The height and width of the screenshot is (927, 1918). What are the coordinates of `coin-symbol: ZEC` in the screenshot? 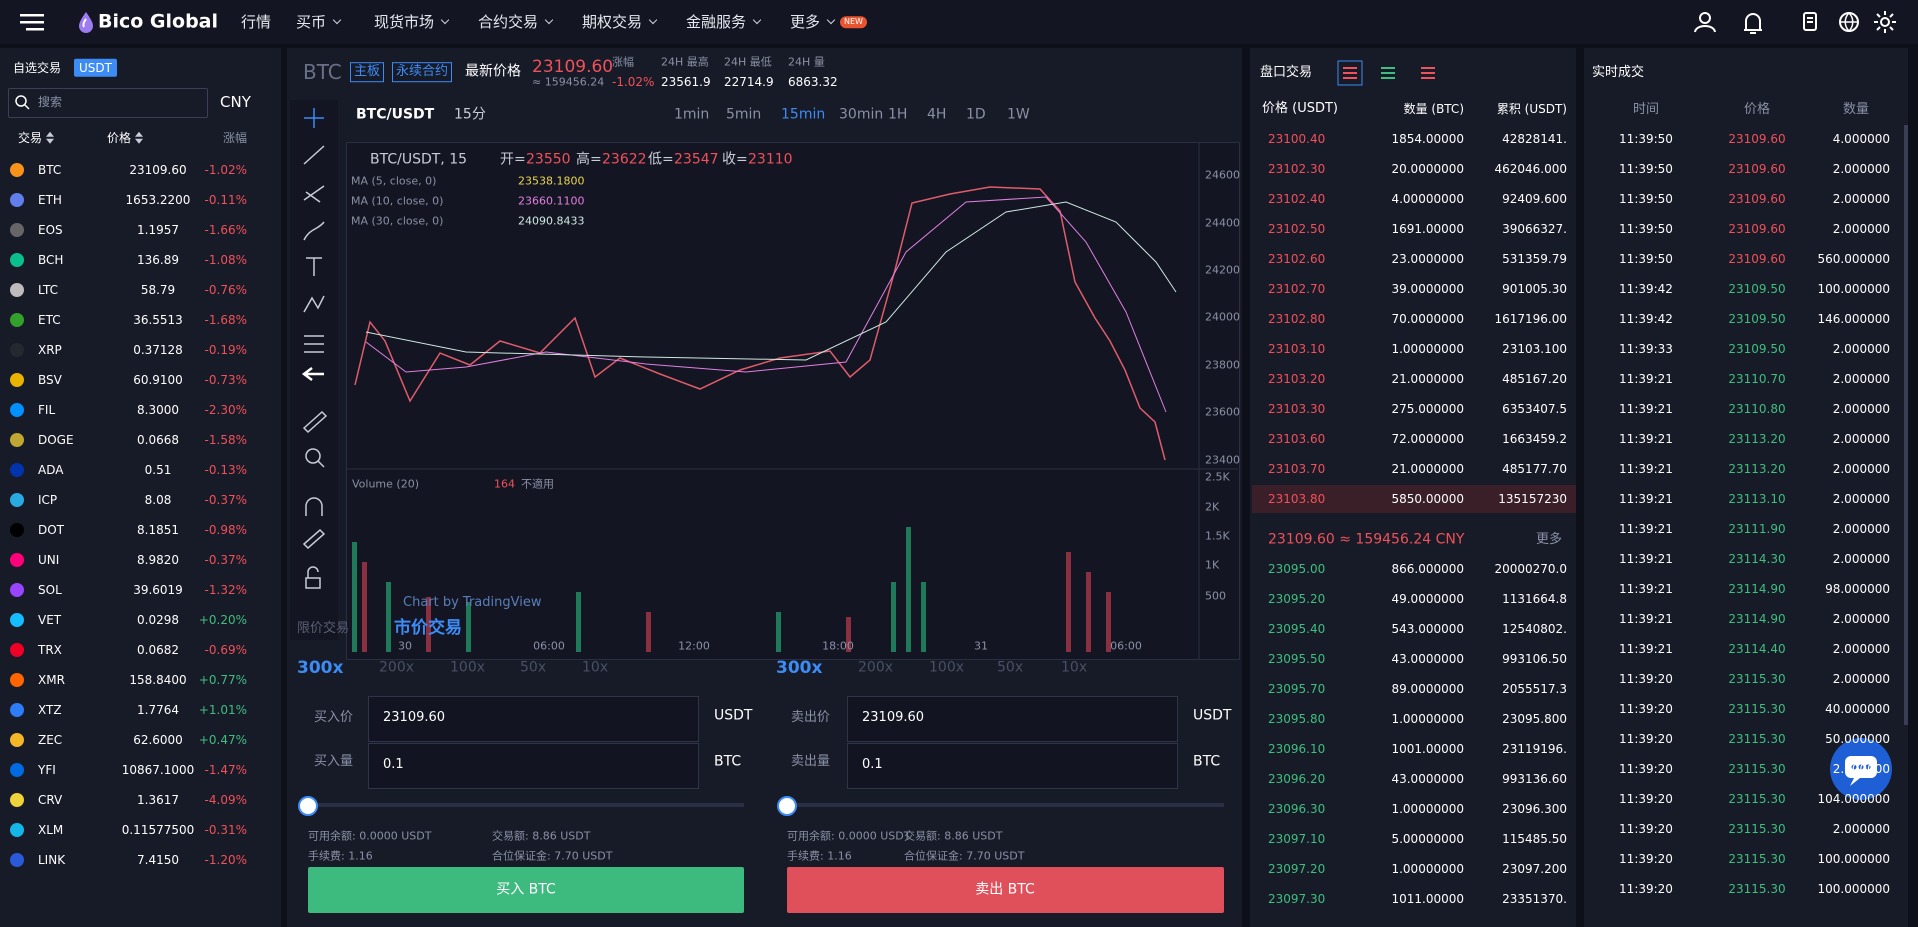 It's located at (50, 739).